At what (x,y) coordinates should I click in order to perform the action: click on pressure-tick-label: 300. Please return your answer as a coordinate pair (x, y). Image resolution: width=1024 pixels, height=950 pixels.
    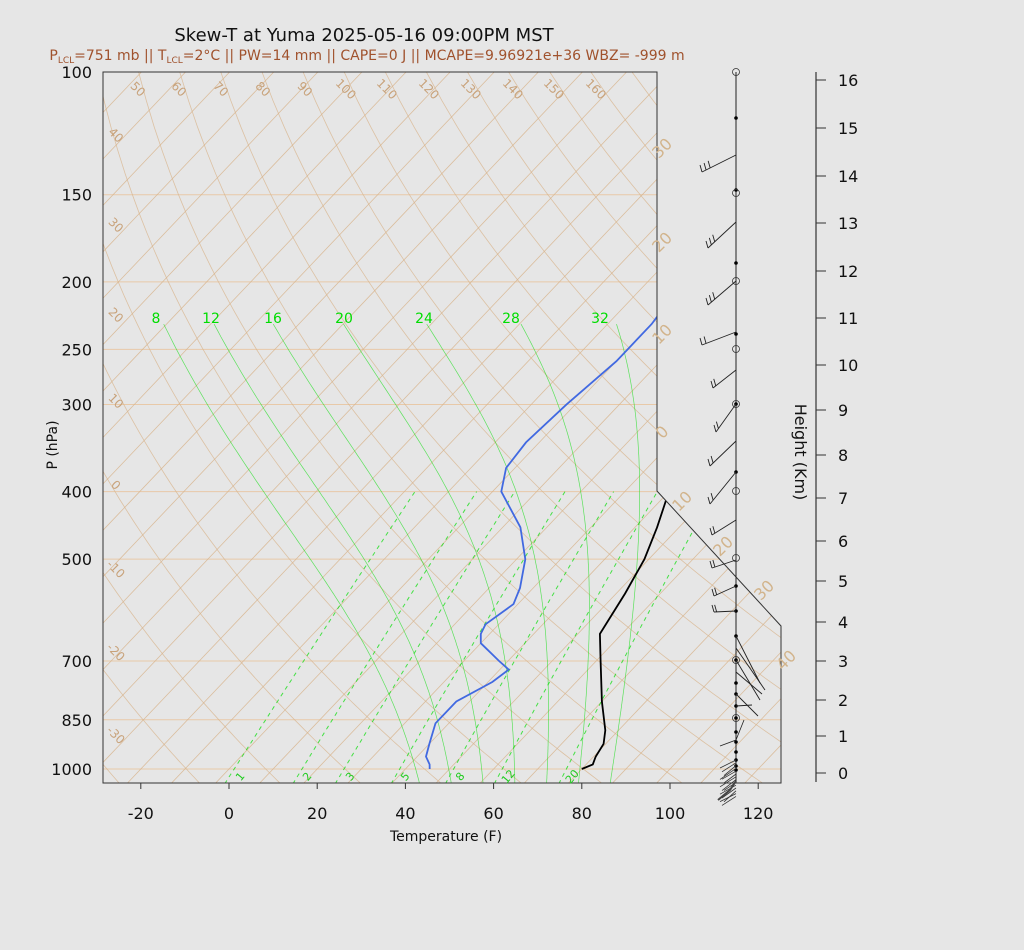
    Looking at the image, I should click on (76, 405).